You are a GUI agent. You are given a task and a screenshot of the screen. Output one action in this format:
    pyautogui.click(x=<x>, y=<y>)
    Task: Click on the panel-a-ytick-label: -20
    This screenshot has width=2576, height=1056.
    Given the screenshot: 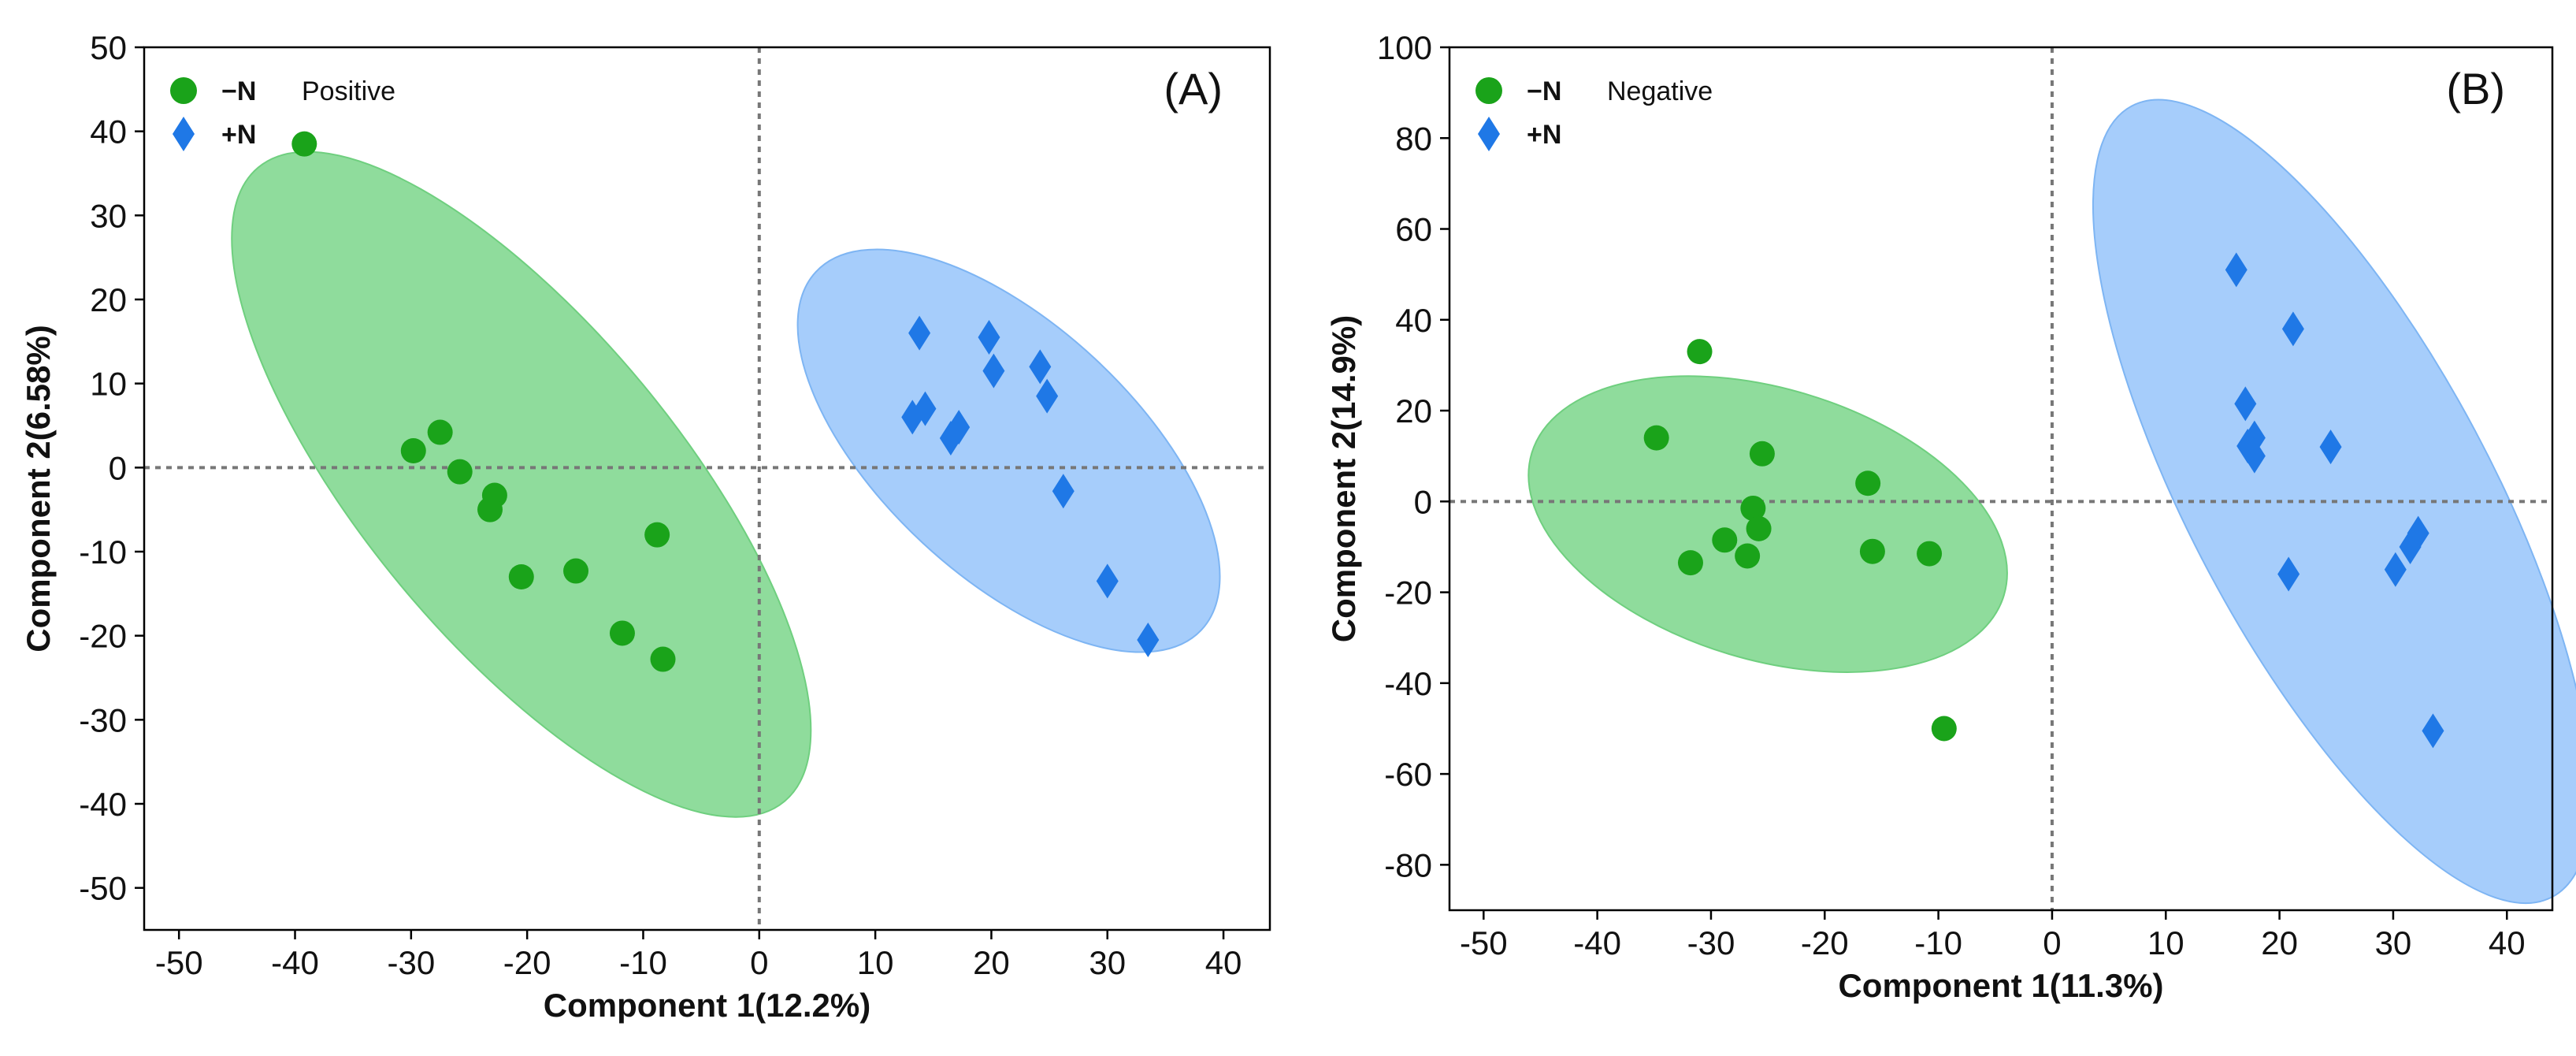 What is the action you would take?
    pyautogui.click(x=103, y=636)
    